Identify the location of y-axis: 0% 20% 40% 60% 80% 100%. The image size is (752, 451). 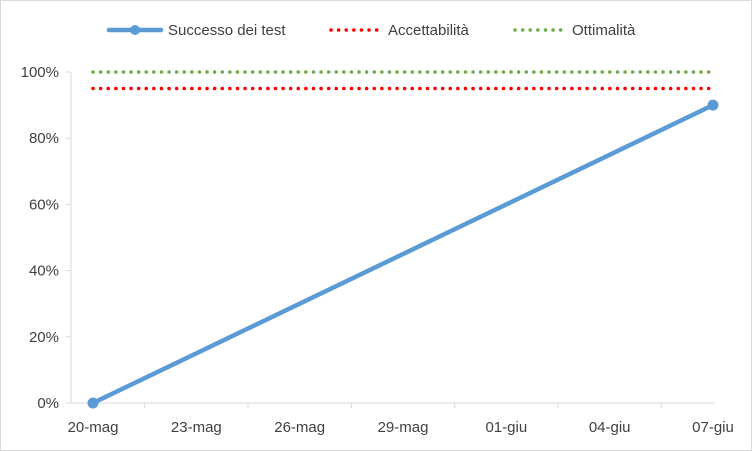
(46, 238).